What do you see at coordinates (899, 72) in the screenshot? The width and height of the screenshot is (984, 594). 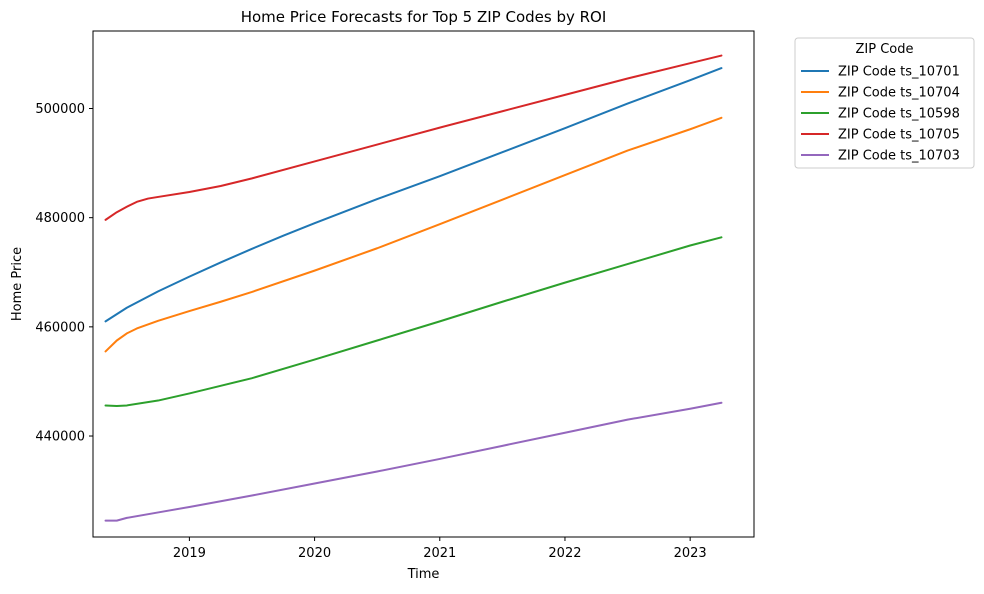 I see `legend-label-1: ZIP Code ts_10701` at bounding box center [899, 72].